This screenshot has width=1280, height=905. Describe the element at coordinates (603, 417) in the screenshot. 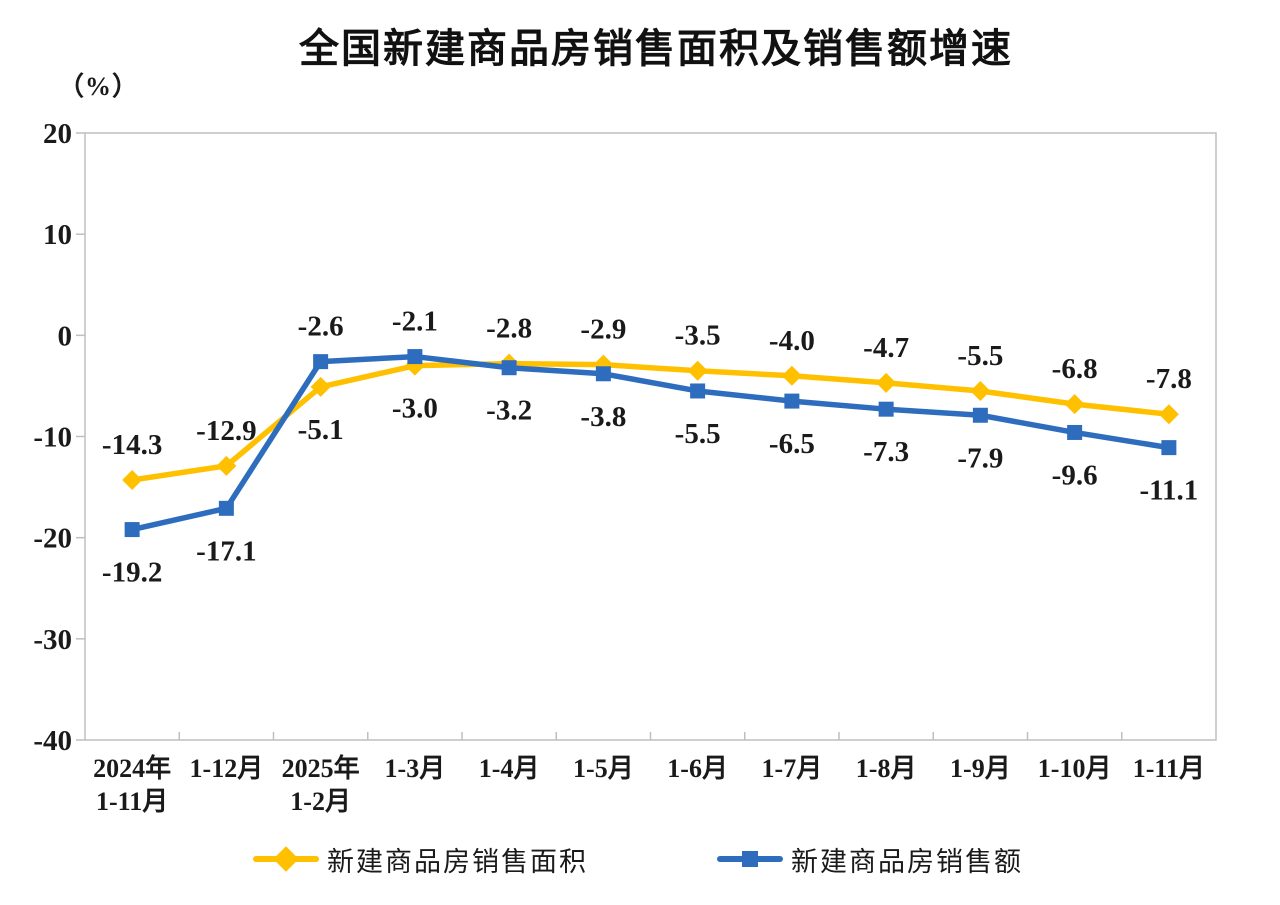

I see `data-label: -3.8` at that location.